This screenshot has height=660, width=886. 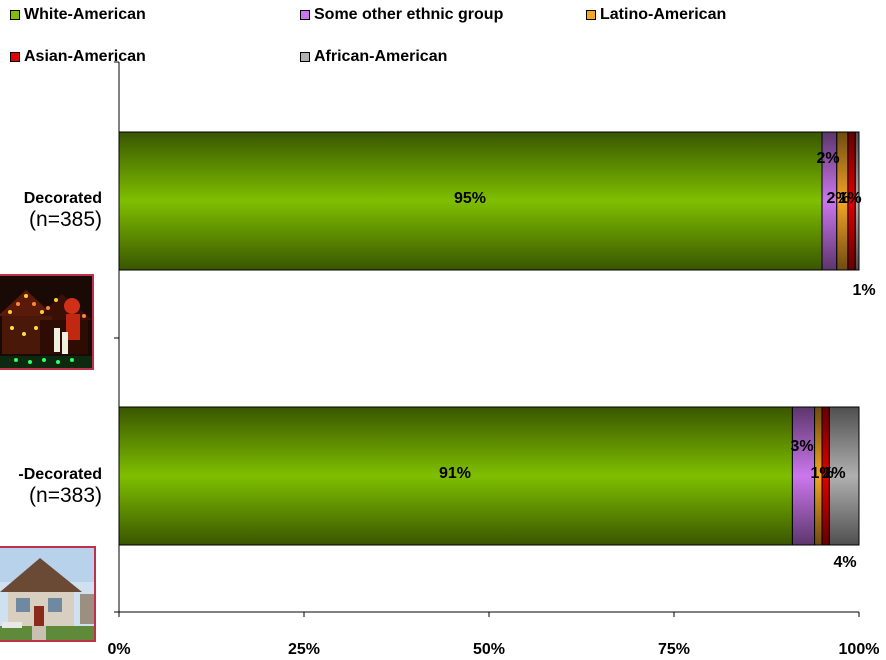 I want to click on legend-item: Some other ethnic group, so click(x=401, y=15).